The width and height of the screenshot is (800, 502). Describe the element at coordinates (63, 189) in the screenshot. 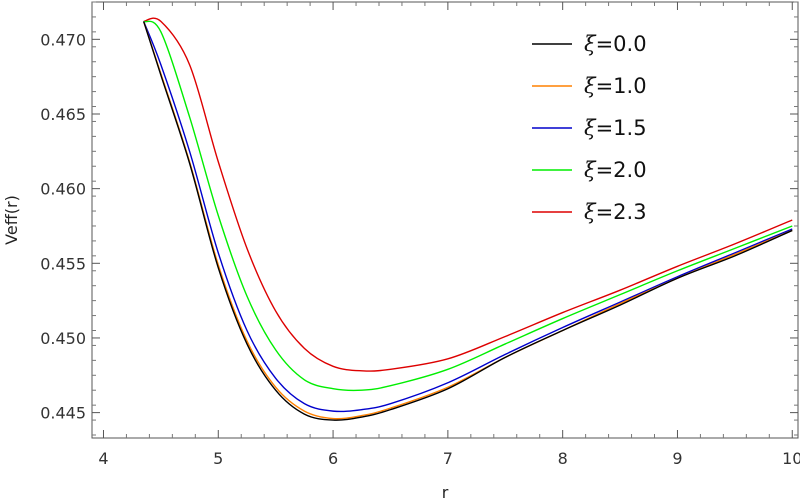

I see `y-tick-label: 0.460` at that location.